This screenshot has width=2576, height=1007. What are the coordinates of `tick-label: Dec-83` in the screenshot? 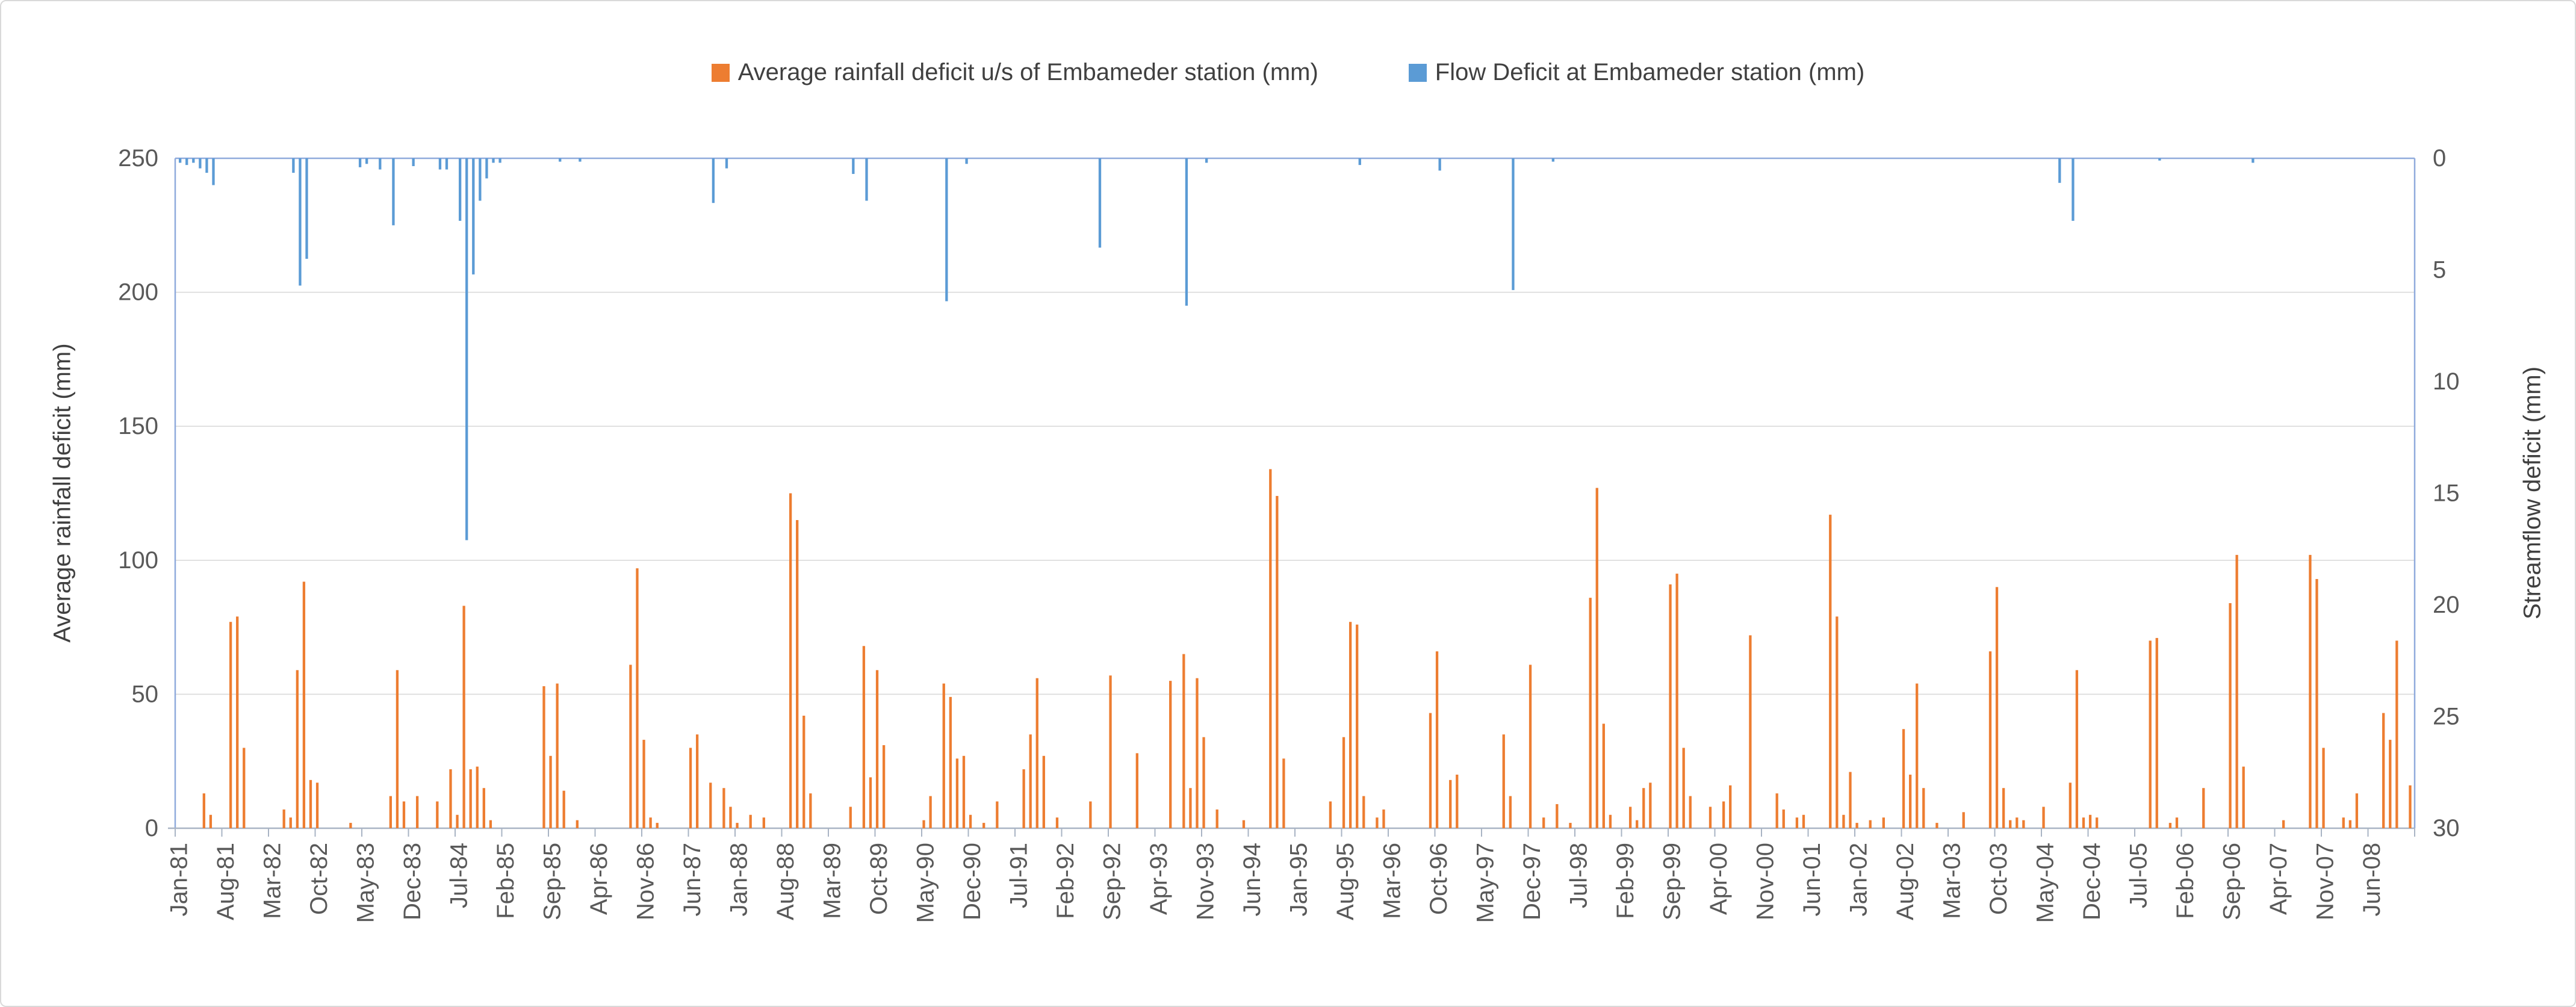 It's located at (412, 882).